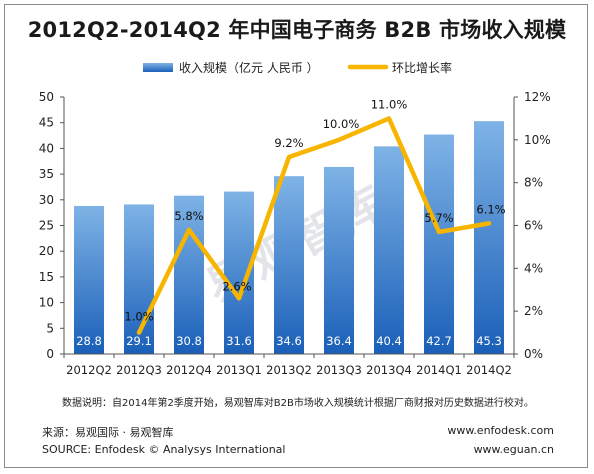  I want to click on x-tick-label: 2012Q2, so click(89, 370).